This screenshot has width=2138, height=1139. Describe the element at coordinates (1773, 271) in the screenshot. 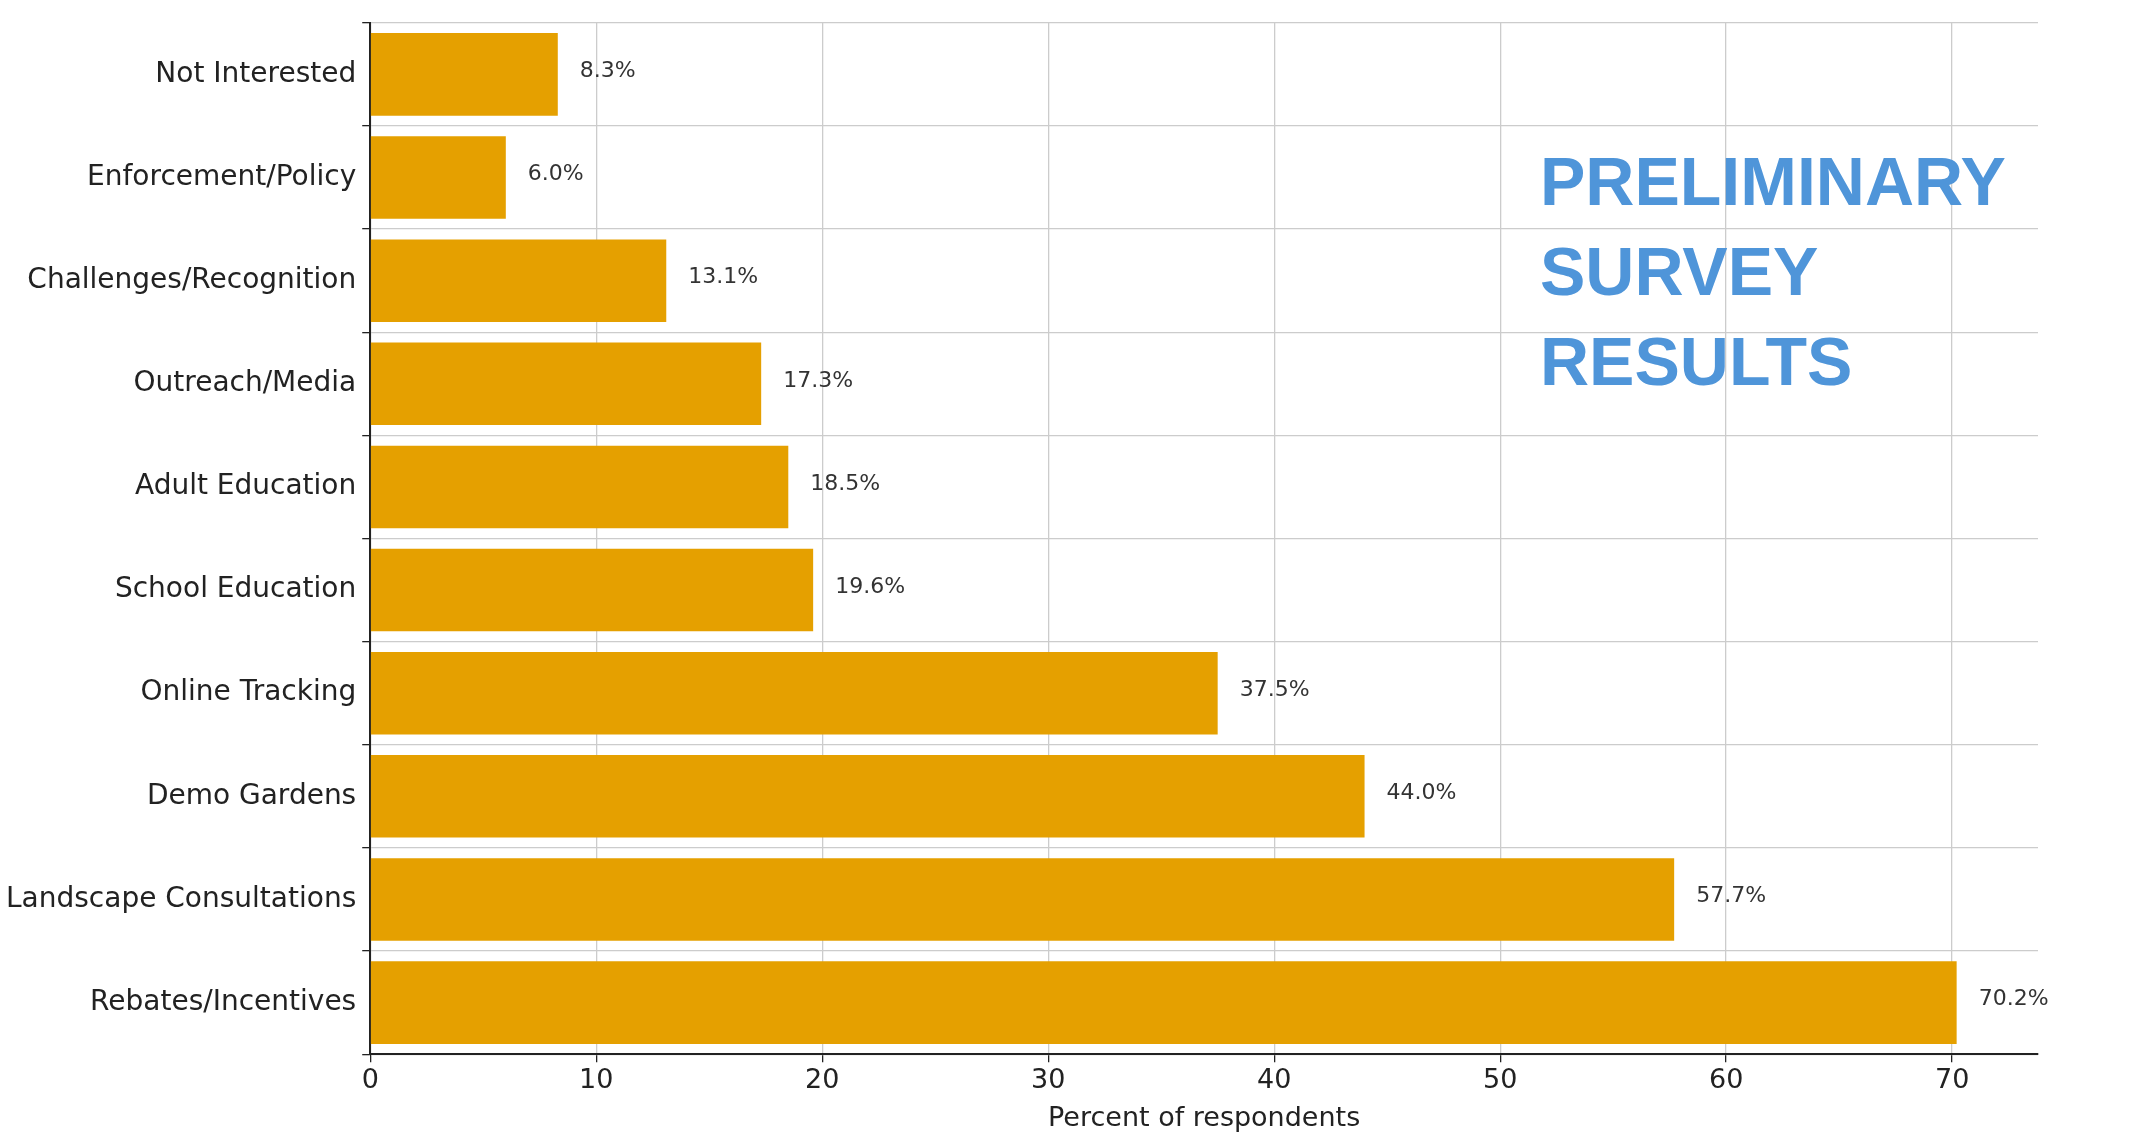

I see `annotation: PRELIMINARY SURVEY RESULTS` at that location.